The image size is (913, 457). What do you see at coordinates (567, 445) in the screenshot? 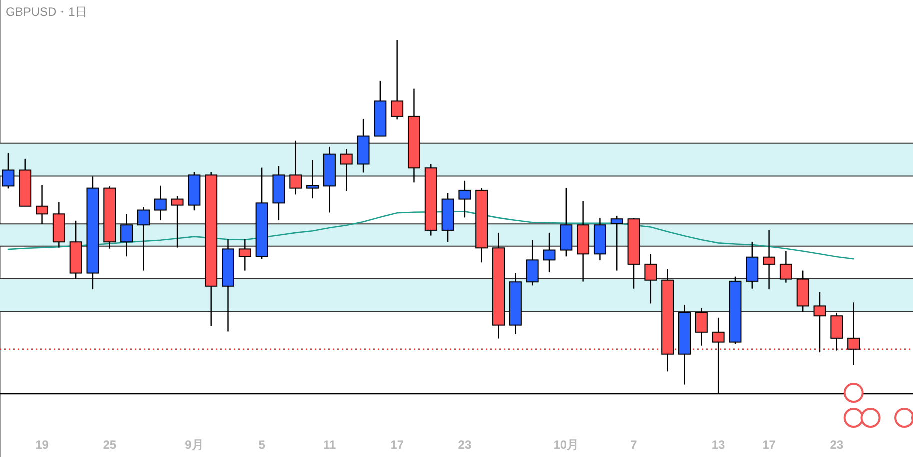
I see `x-tick-label: 10月` at bounding box center [567, 445].